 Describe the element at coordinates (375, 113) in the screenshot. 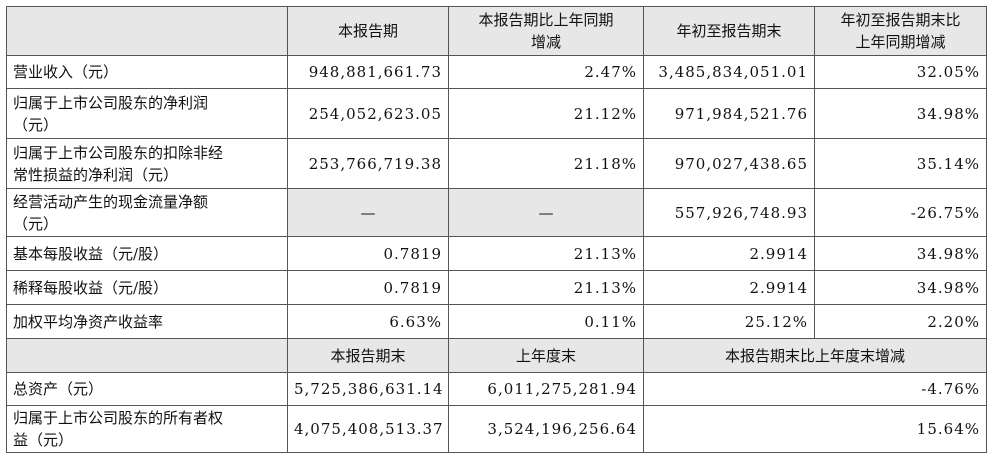

I see `value-cell-text: 254,052,623.05` at that location.